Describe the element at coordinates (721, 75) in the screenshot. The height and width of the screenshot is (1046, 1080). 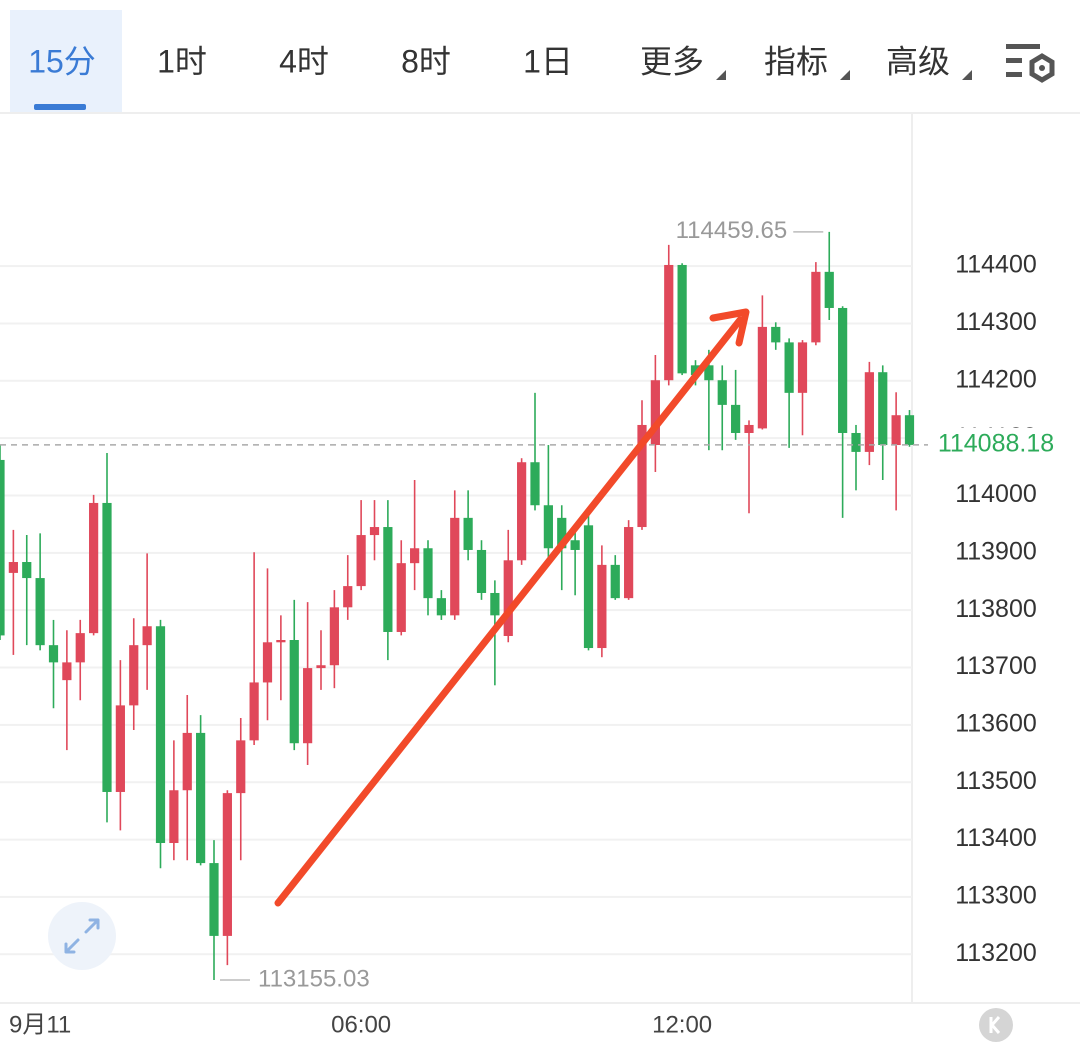
I see `dropdown-caret` at that location.